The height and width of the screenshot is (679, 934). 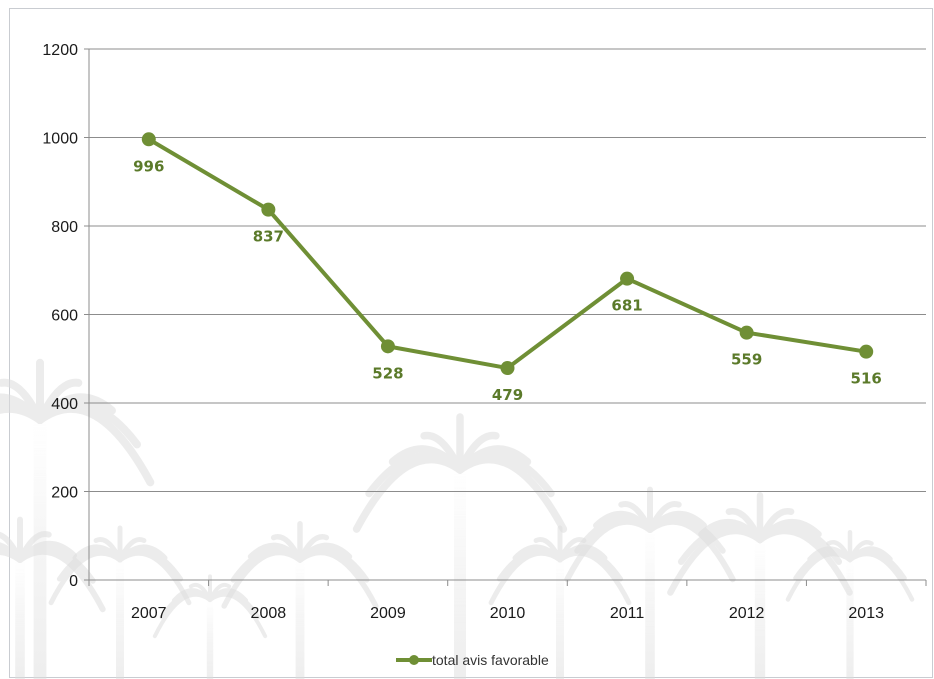 I want to click on y-tick-label: 0, so click(x=73, y=581).